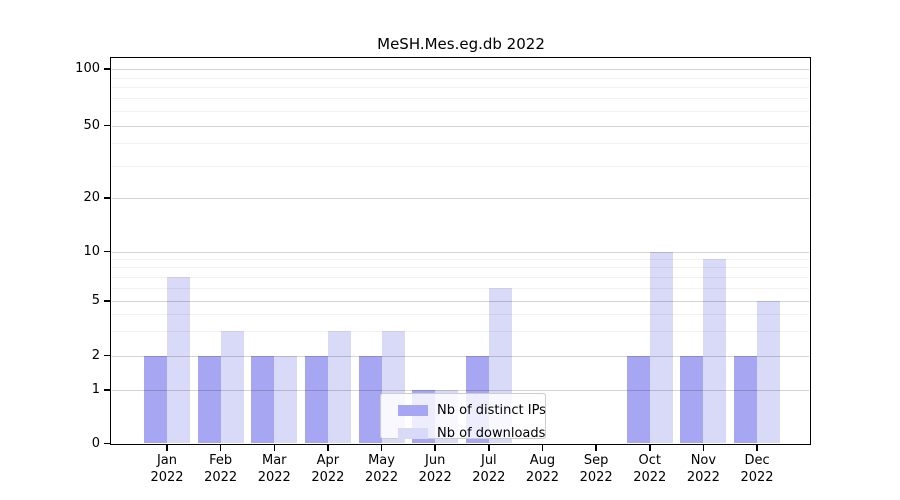 The height and width of the screenshot is (500, 900). I want to click on legend-swatch-distinct-ips, so click(413, 410).